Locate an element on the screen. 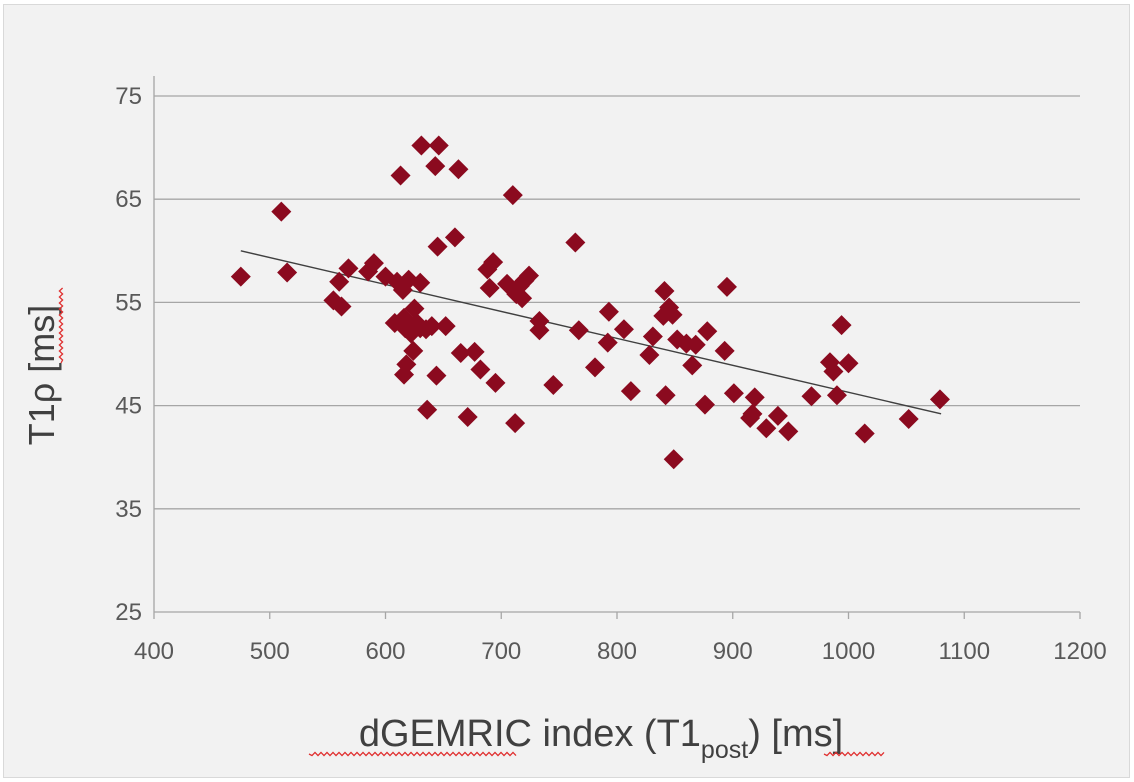  x-axis-title: dGEMRIC index (T1post) [ms] is located at coordinates (601, 738).